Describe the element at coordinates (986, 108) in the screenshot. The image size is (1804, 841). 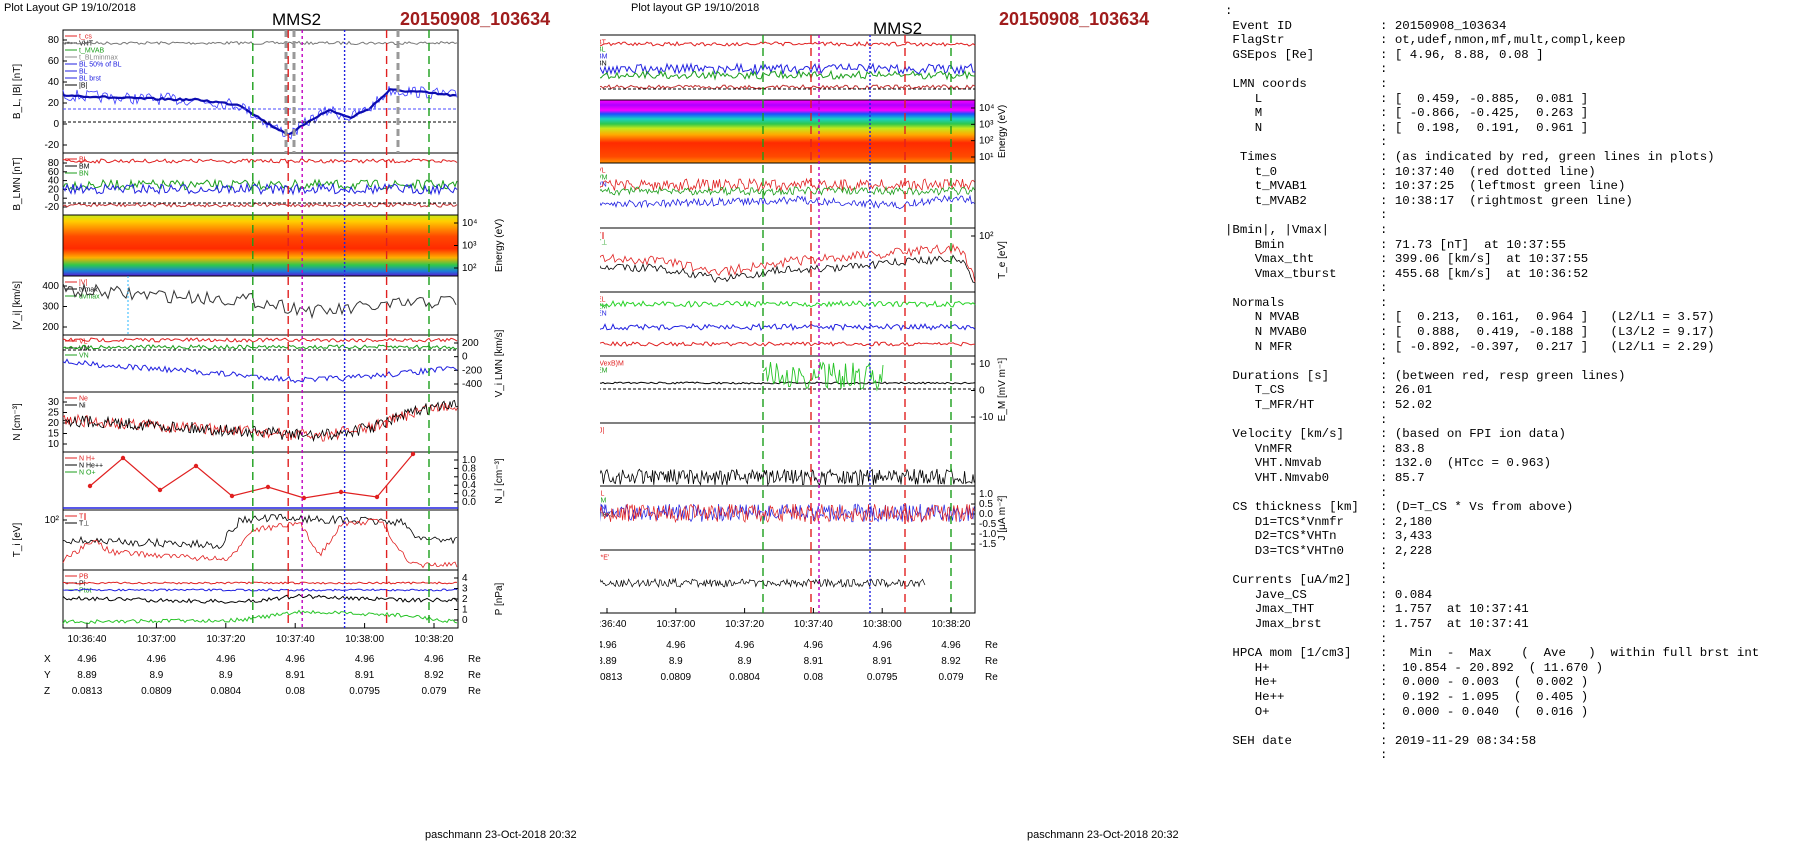
I see `y-tick-label: 10⁴` at that location.